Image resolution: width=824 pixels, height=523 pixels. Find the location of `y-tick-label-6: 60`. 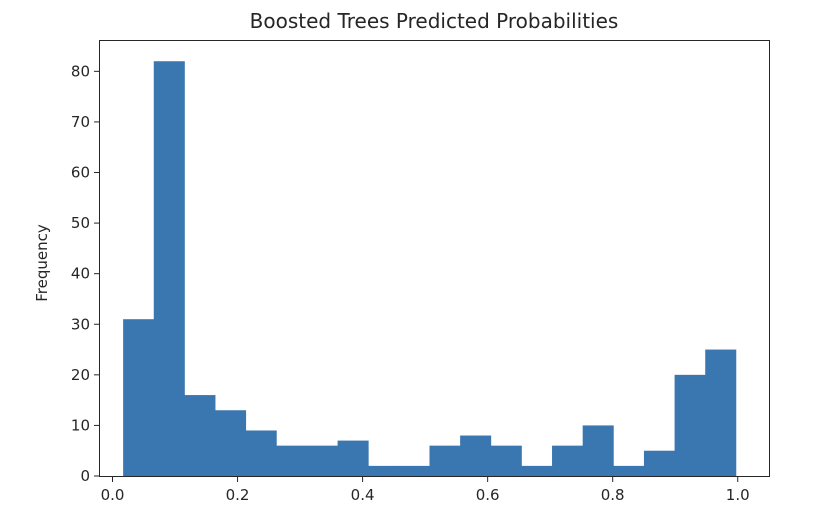

y-tick-label-6: 60 is located at coordinates (80, 173).